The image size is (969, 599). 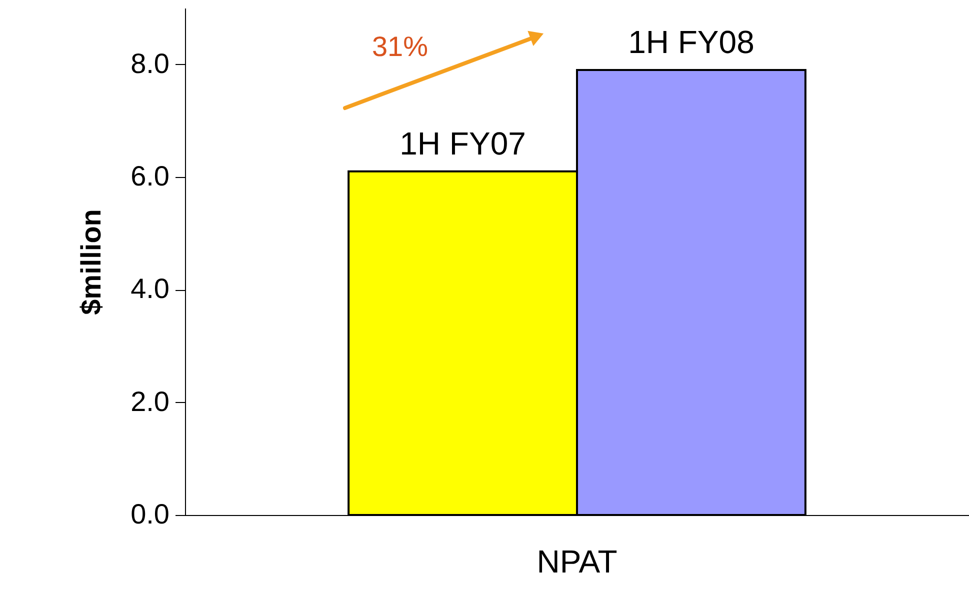 What do you see at coordinates (150, 514) in the screenshot?
I see `y-tick-label: 0.0` at bounding box center [150, 514].